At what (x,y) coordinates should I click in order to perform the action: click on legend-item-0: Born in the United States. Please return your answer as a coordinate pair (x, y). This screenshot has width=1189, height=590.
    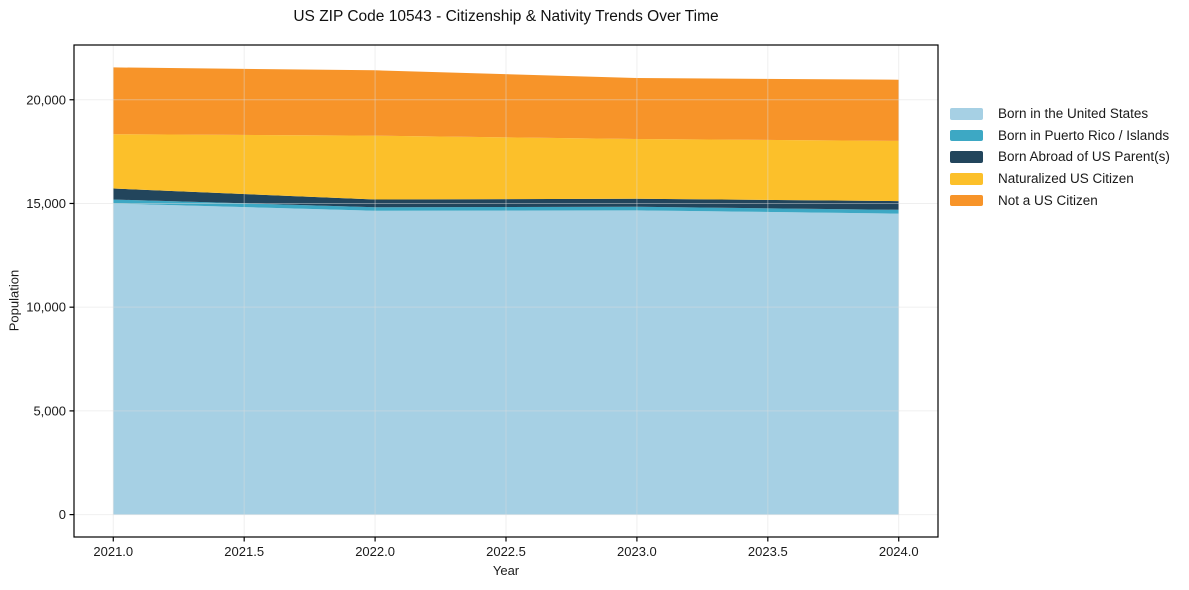
    Looking at the image, I should click on (1060, 114).